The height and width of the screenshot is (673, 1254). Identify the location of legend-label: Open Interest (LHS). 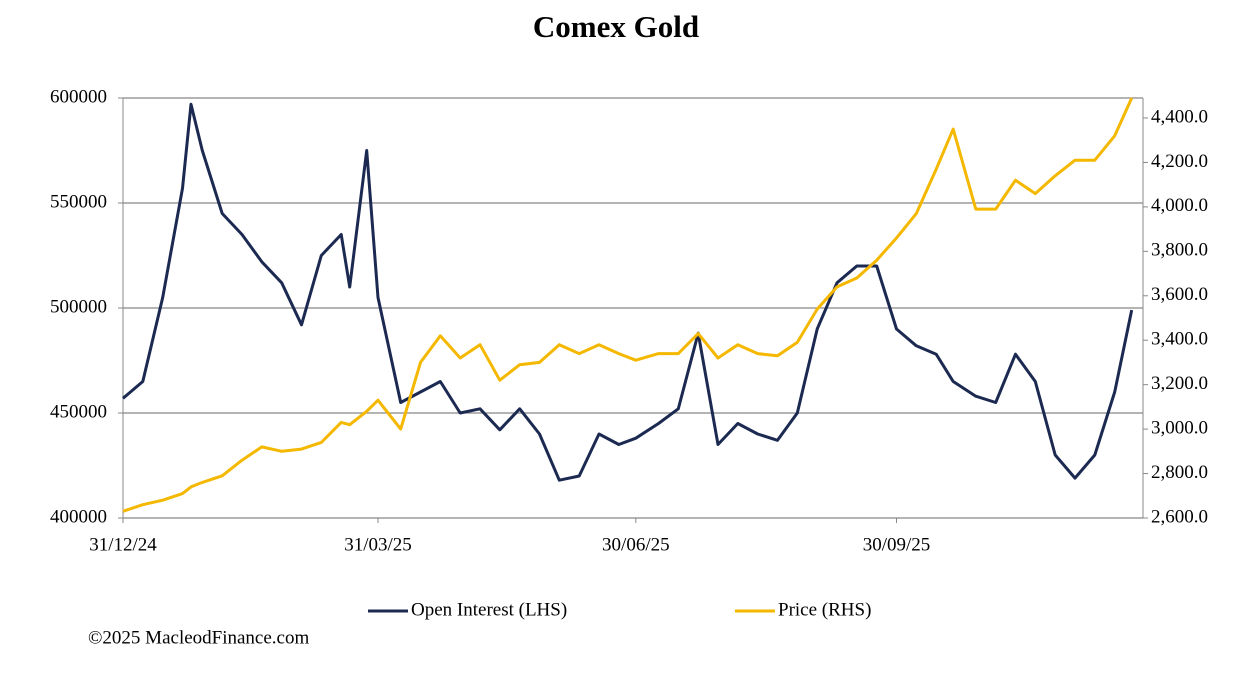
(489, 609).